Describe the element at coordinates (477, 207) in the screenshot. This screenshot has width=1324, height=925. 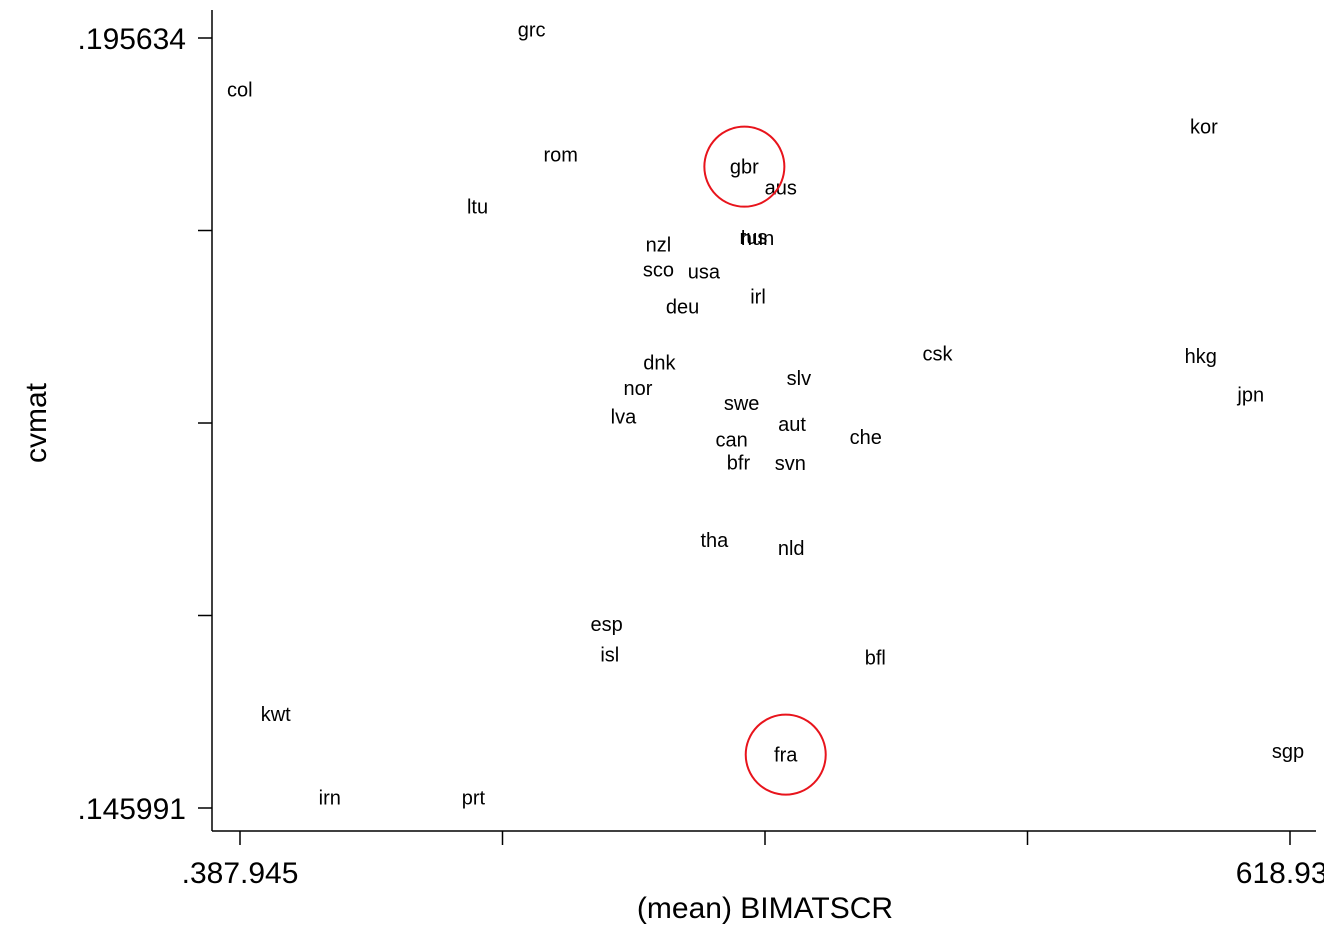
I see `data-point-ltu: ltu` at that location.